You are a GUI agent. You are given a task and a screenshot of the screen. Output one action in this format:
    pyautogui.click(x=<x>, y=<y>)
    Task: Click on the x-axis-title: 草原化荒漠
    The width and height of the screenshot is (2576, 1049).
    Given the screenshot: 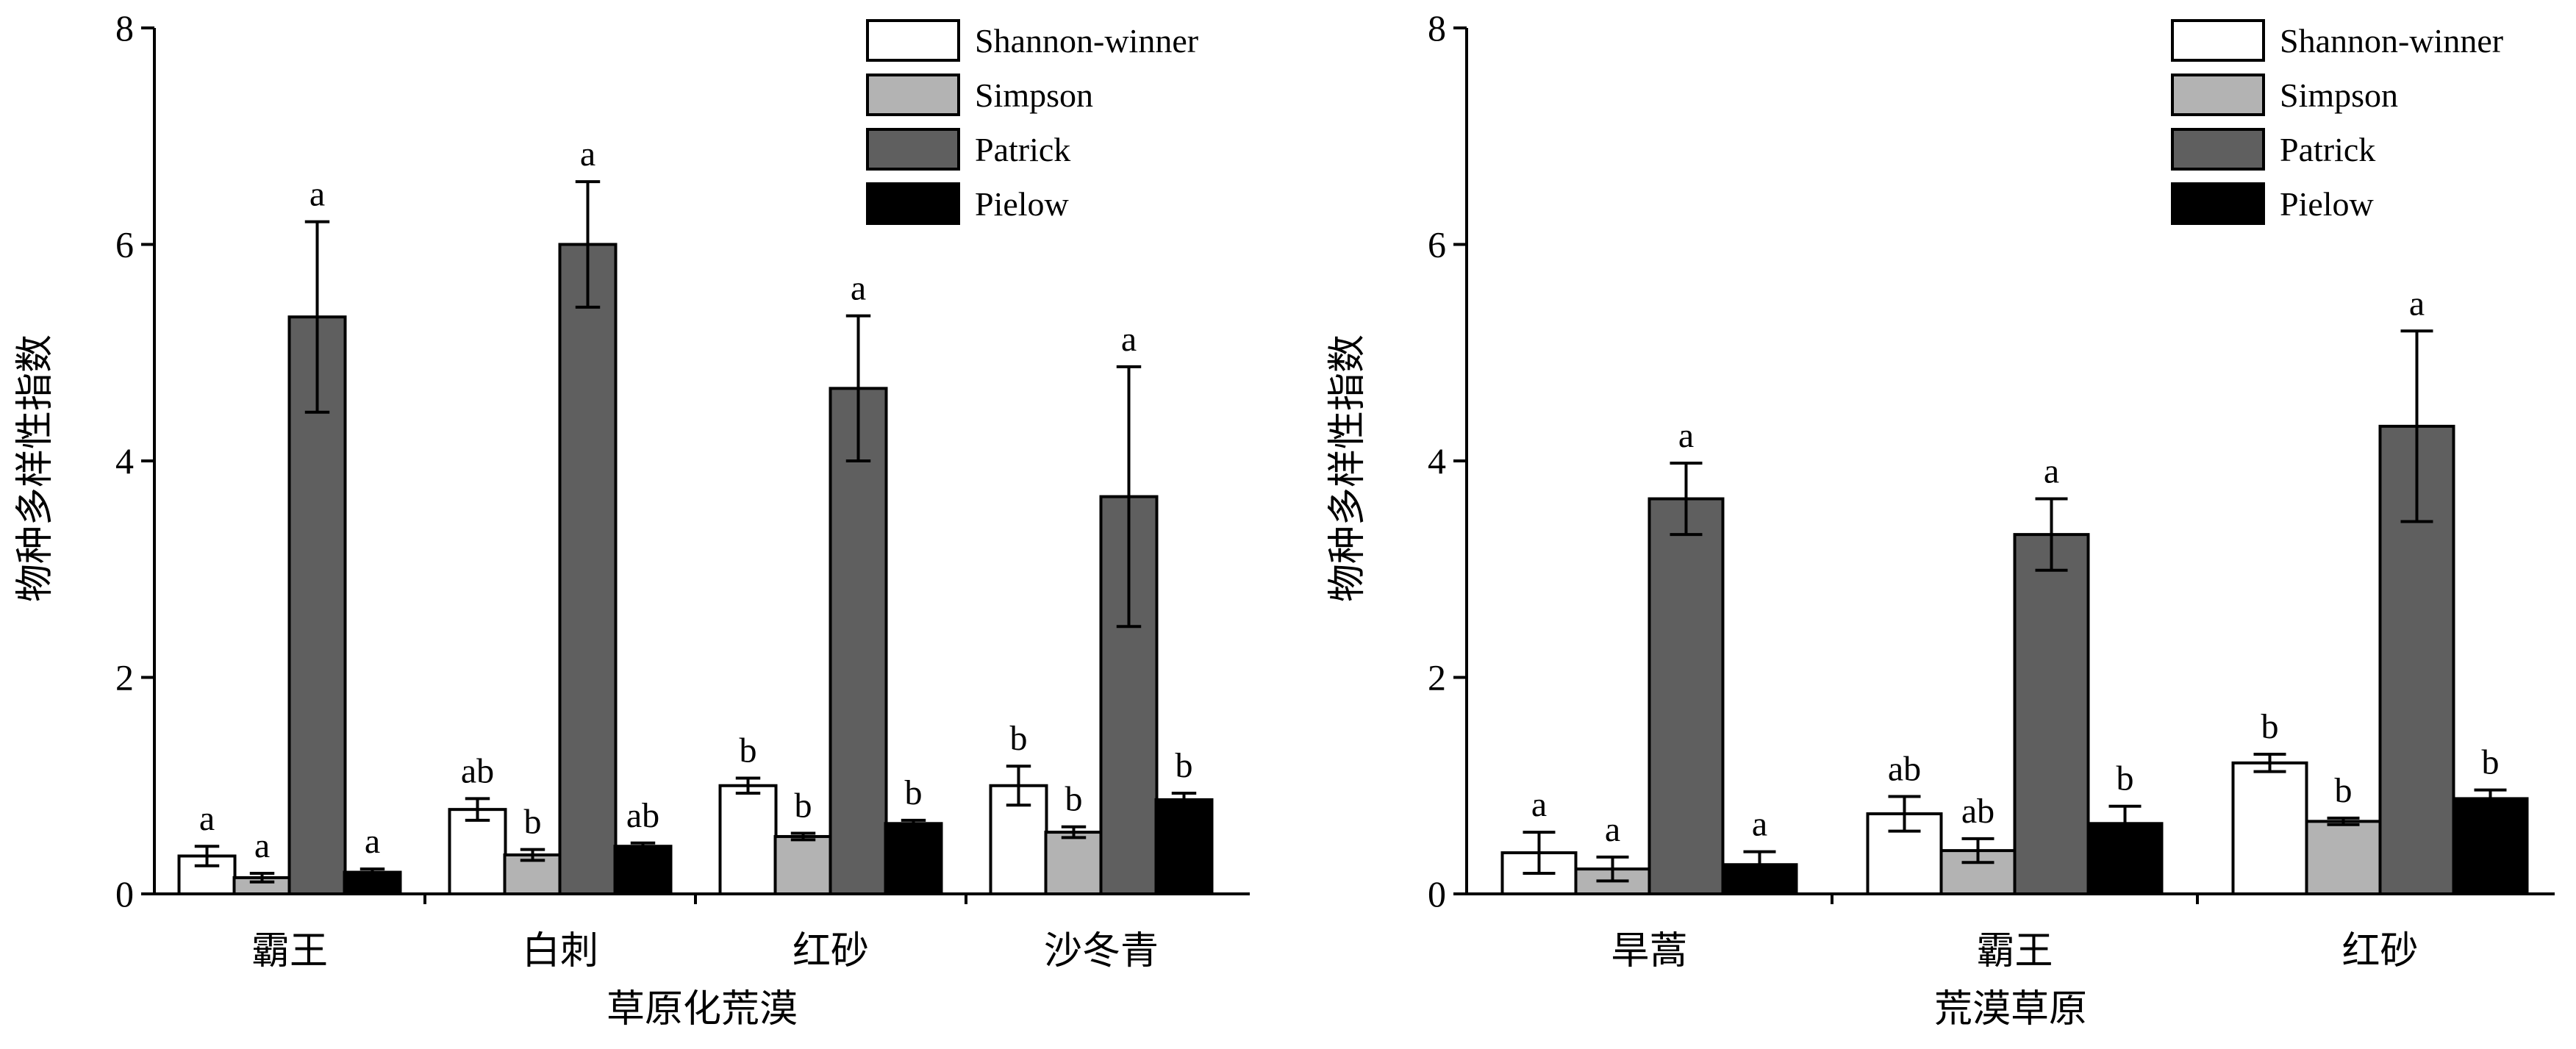 What is the action you would take?
    pyautogui.click(x=702, y=1009)
    